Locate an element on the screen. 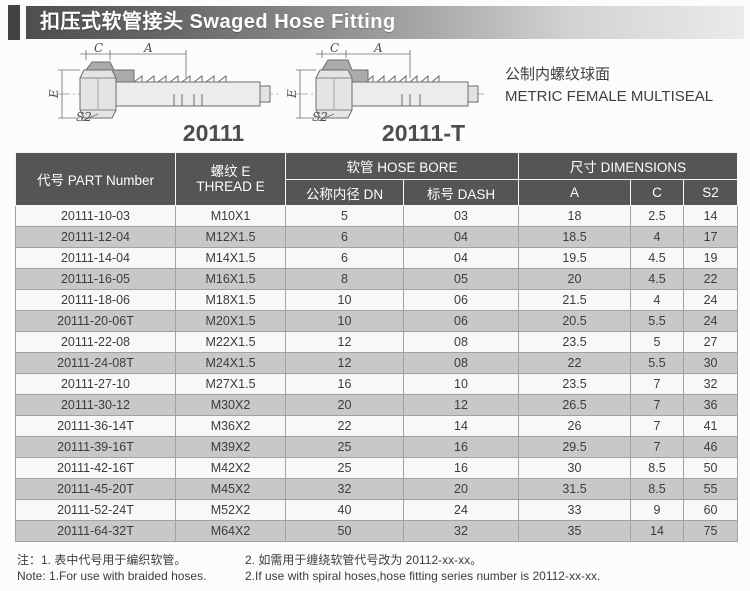  table-cell: 20111-52-24T is located at coordinates (95, 510).